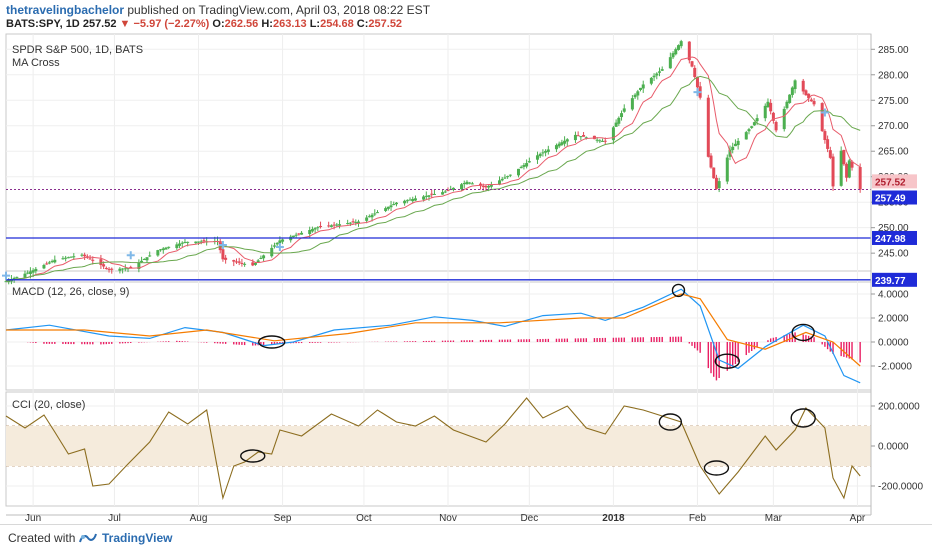 The height and width of the screenshot is (551, 932). I want to click on cci-tick-label: 0.0000, so click(893, 447).